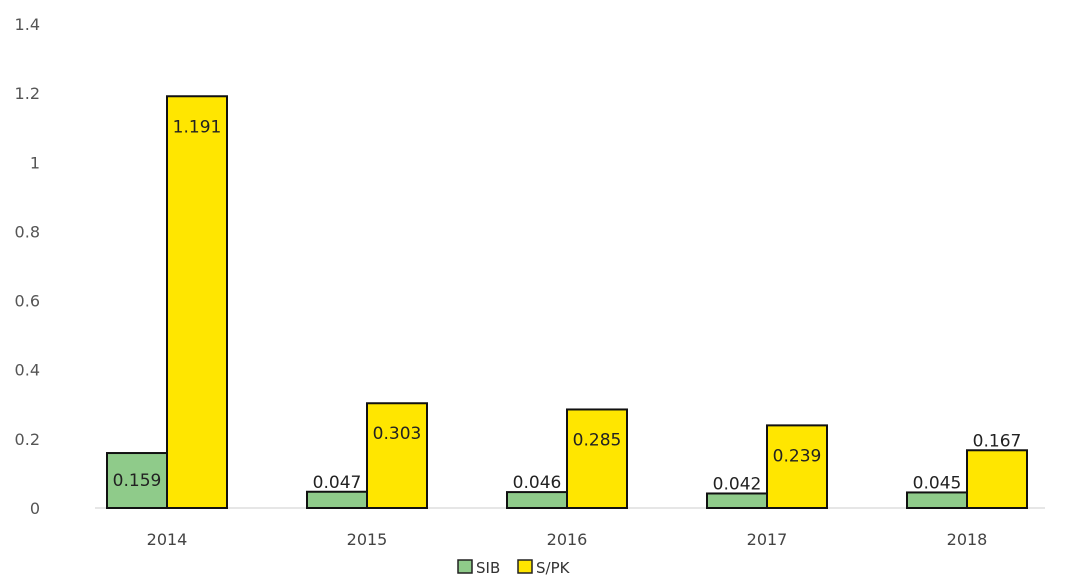 This screenshot has height=578, width=1068. What do you see at coordinates (737, 484) in the screenshot?
I see `data-label: 0.042` at bounding box center [737, 484].